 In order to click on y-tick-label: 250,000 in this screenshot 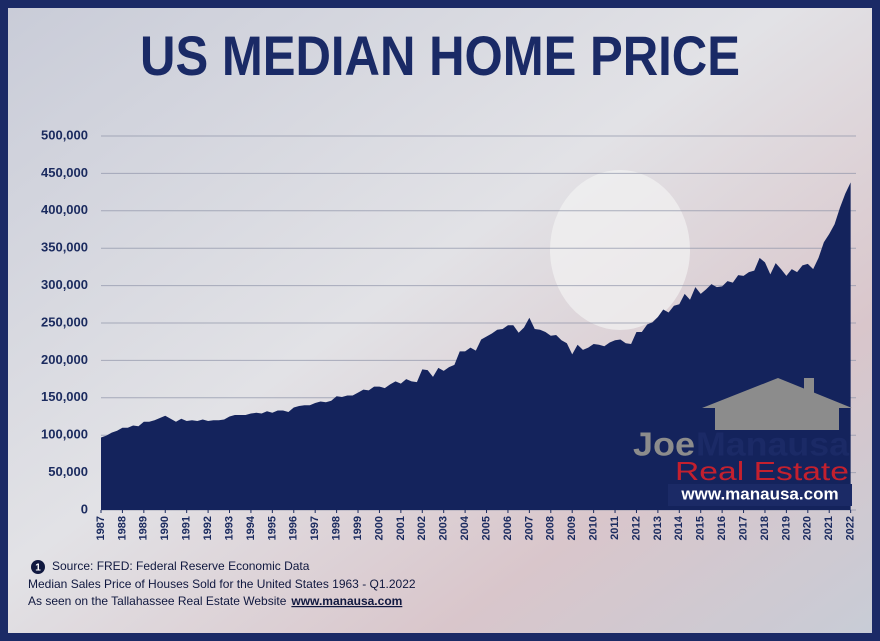, I will do `click(64, 321)`.